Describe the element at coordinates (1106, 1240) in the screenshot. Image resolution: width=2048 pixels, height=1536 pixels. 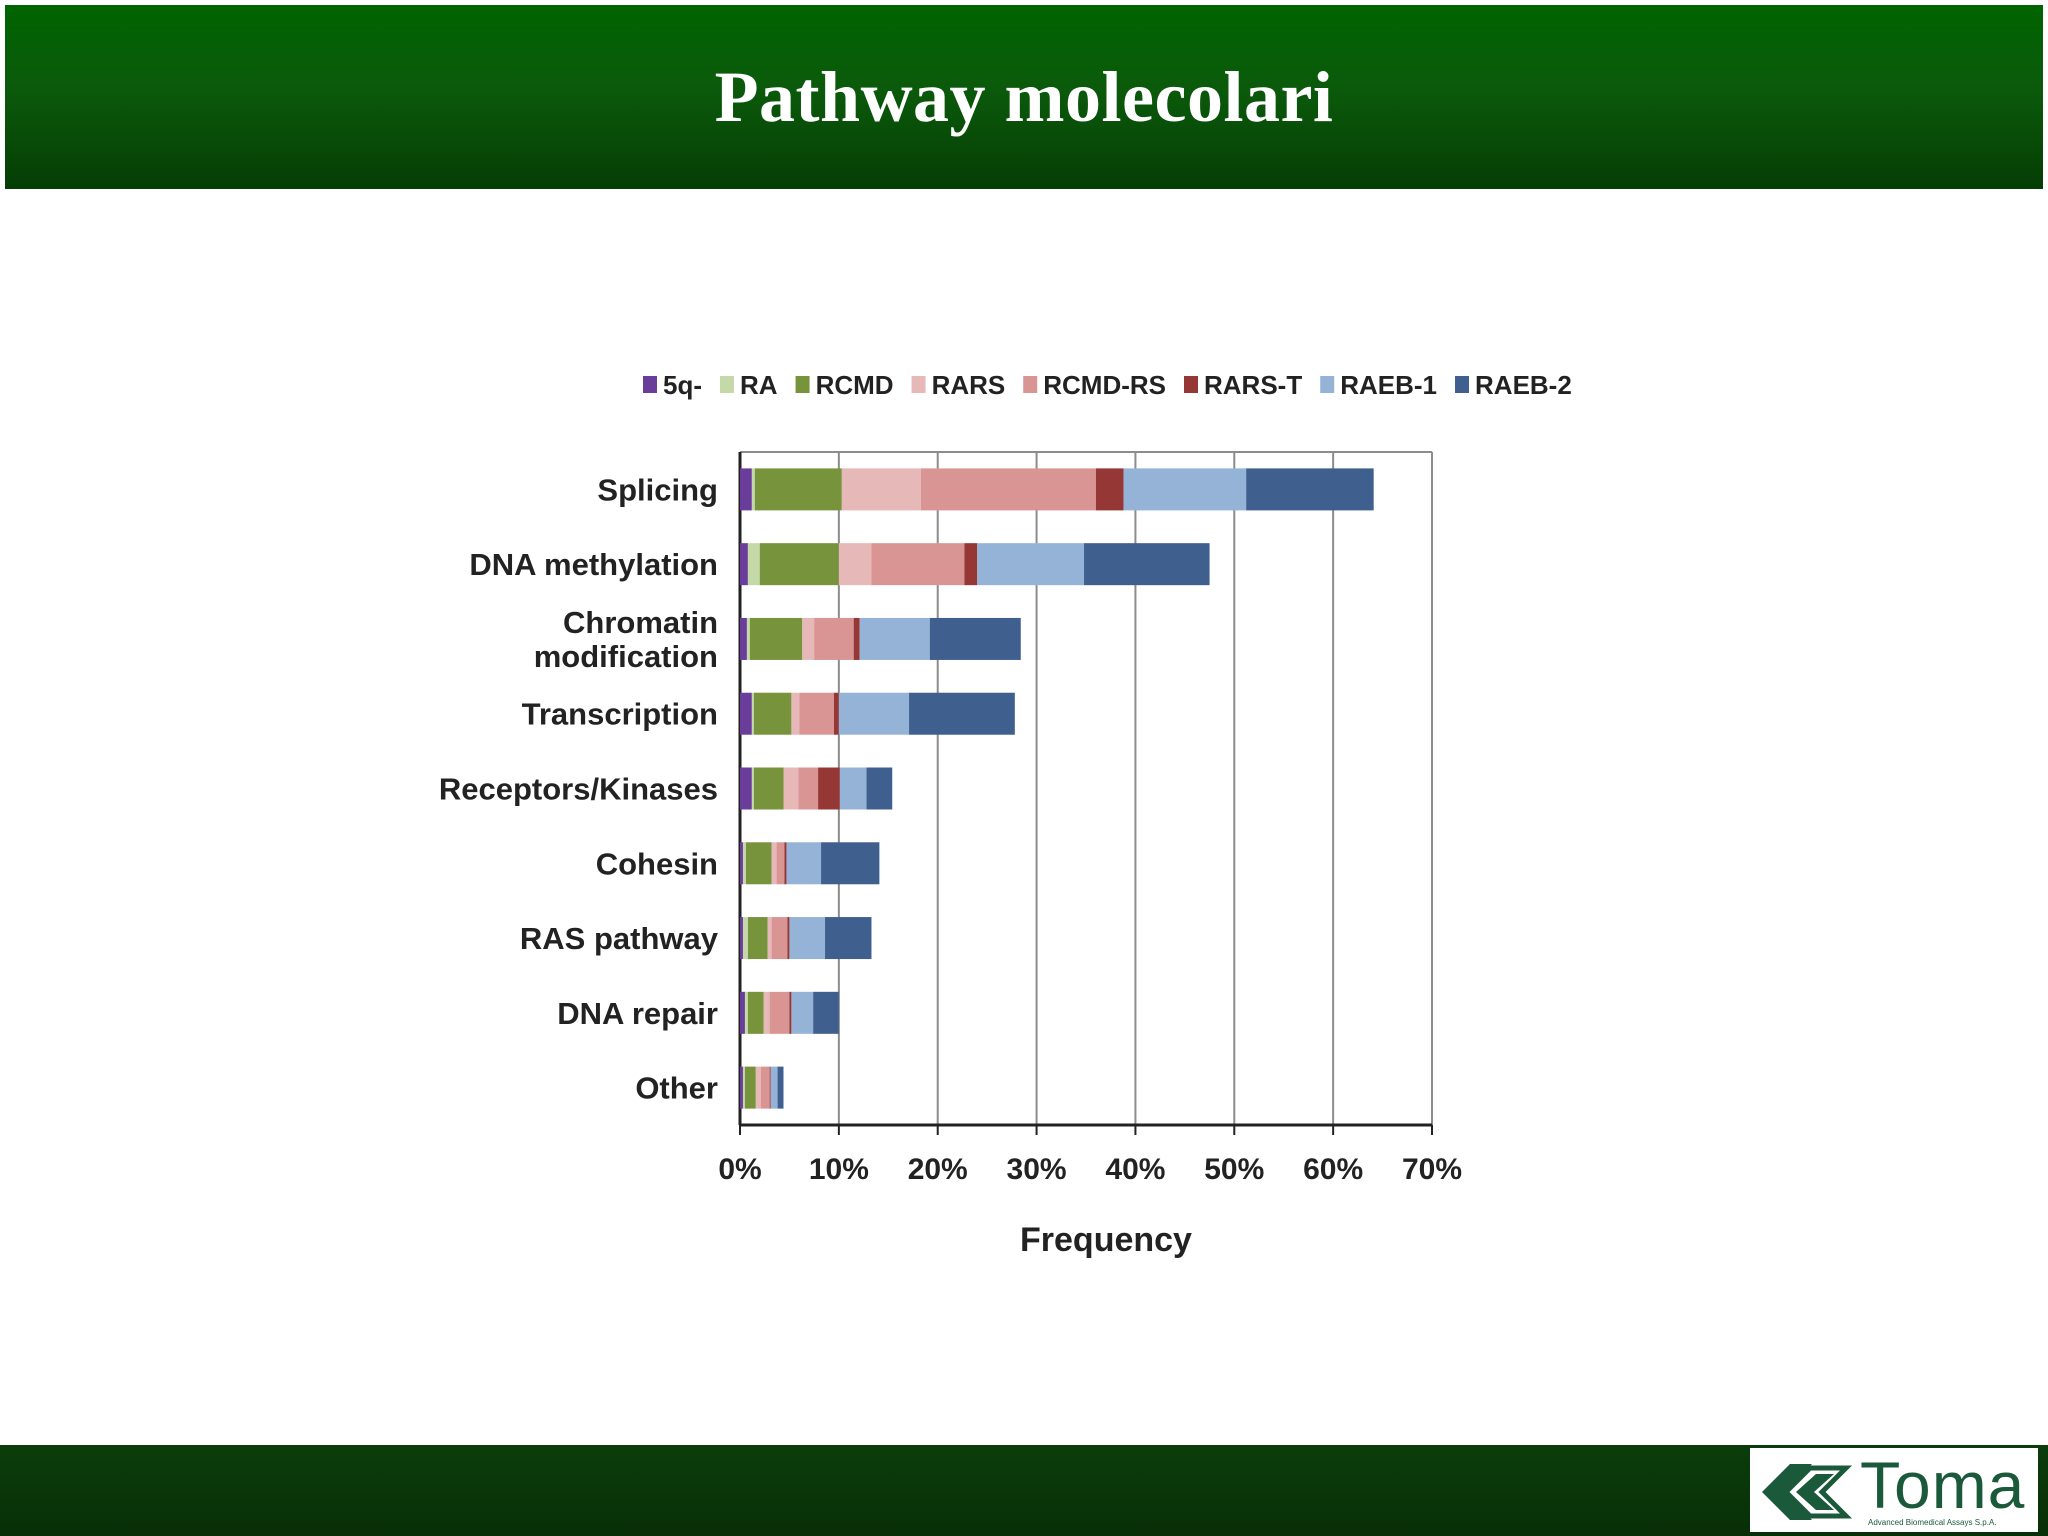
I see `x-axis-label: Frequency` at that location.